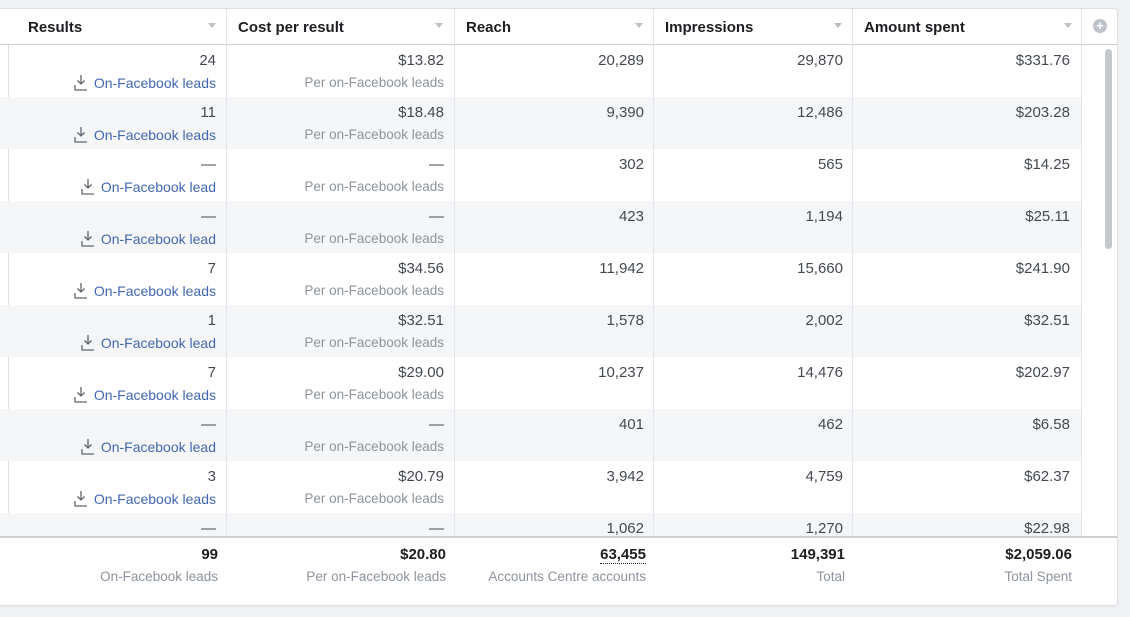 The height and width of the screenshot is (617, 1130). What do you see at coordinates (824, 320) in the screenshot?
I see `impressions-value: 2,002` at bounding box center [824, 320].